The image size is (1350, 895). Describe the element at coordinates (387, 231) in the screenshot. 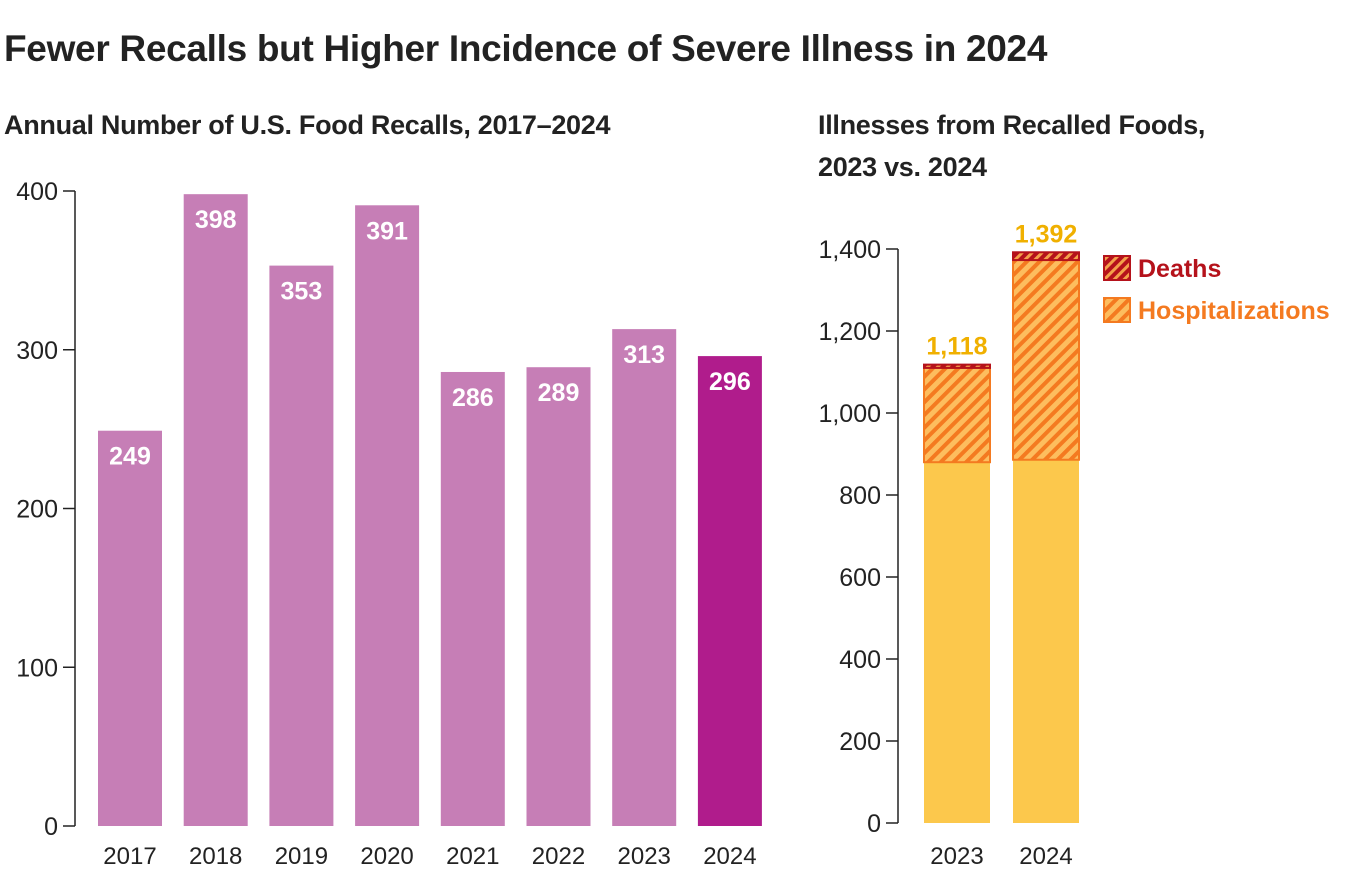

I see `bar-value-label: 391` at that location.